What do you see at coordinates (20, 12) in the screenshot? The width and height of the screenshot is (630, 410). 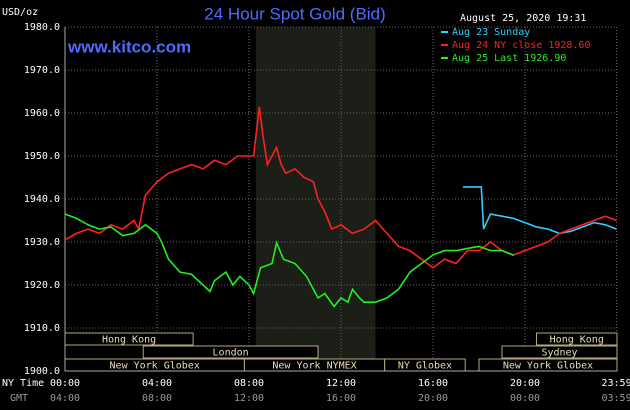 I see `y-axis-label: USD/oz` at bounding box center [20, 12].